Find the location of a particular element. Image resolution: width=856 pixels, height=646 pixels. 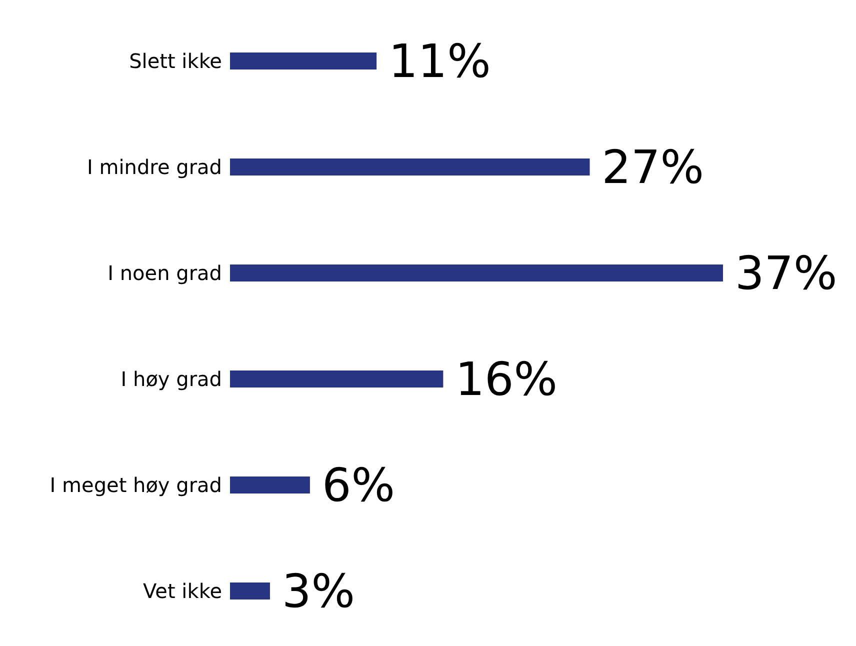

y-tick-label: I noen grad is located at coordinates (165, 273).